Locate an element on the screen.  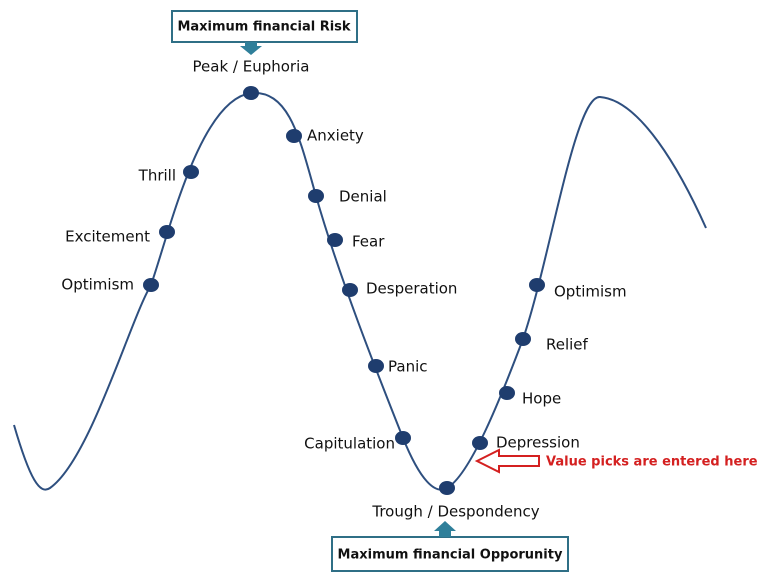
top-box-label: Maximum financial Risk is located at coordinates (263, 27).